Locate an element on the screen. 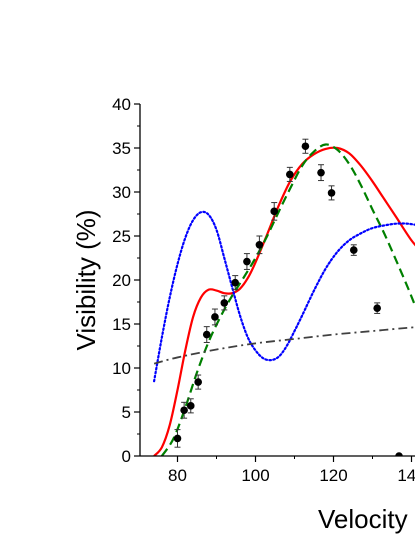 This screenshot has height=537, width=415. series-line-4-dash-dot is located at coordinates (284, 345).